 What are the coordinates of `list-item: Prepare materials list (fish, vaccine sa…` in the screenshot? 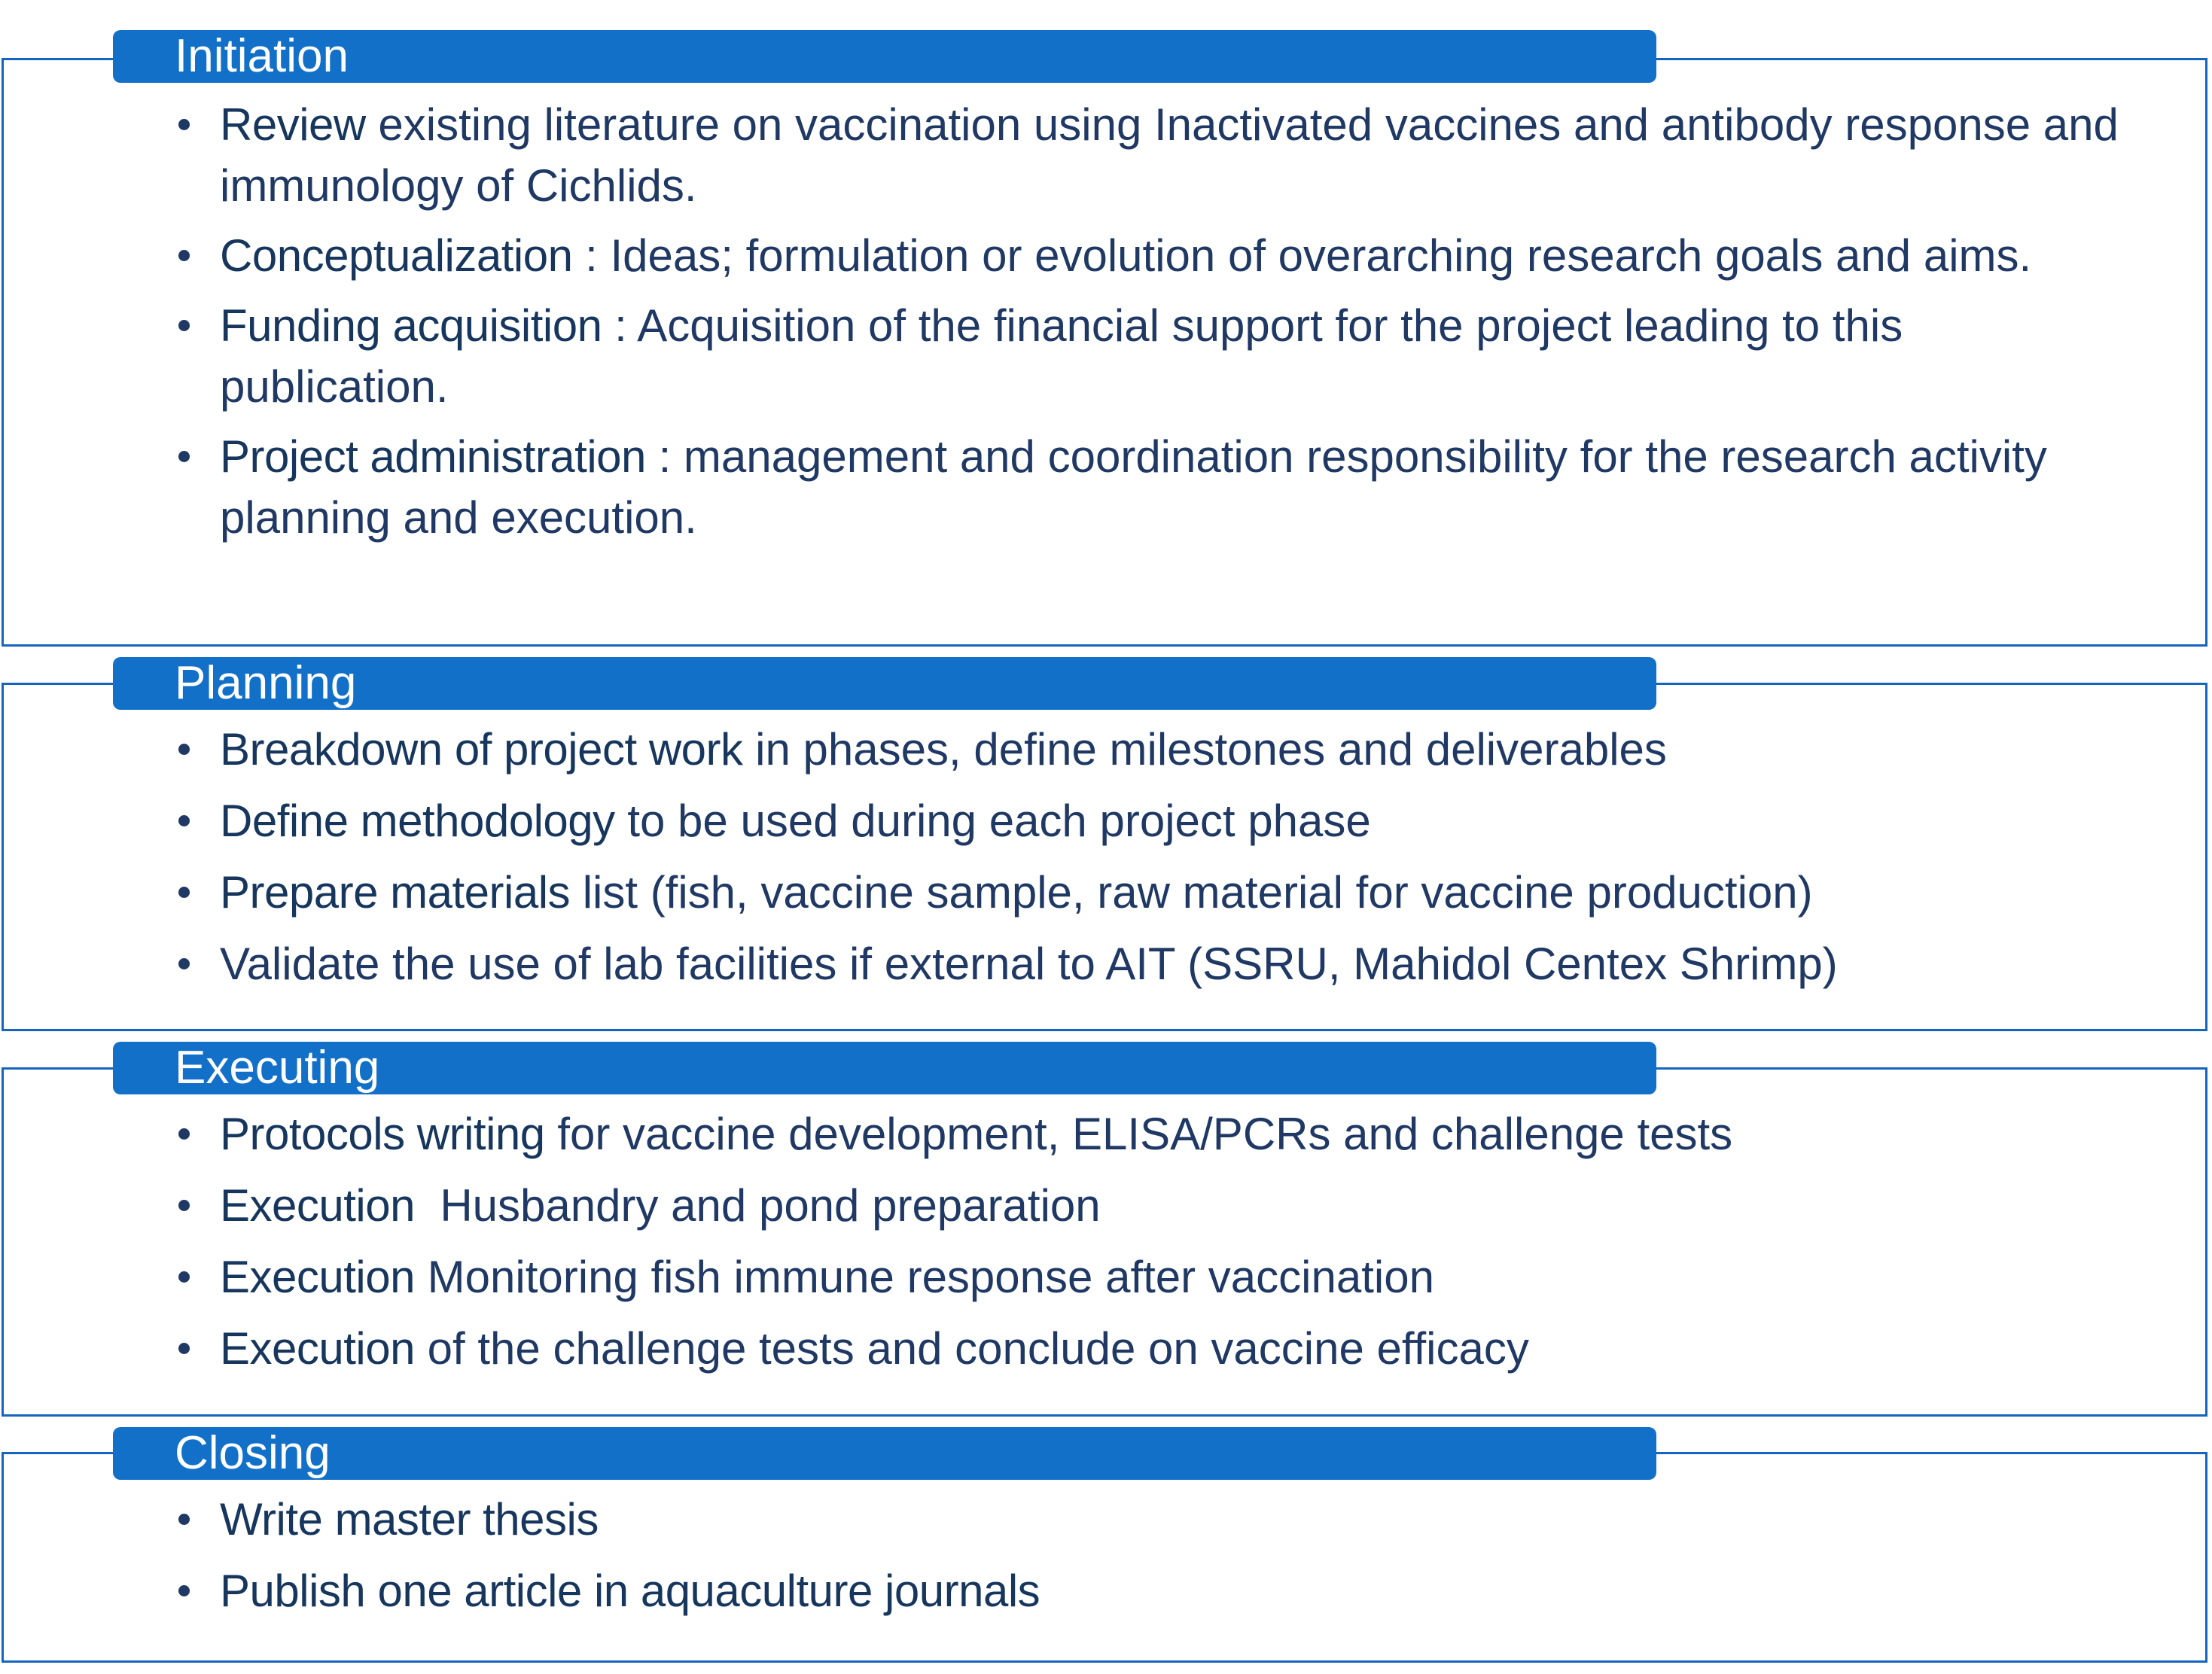 It's located at (1106, 892).